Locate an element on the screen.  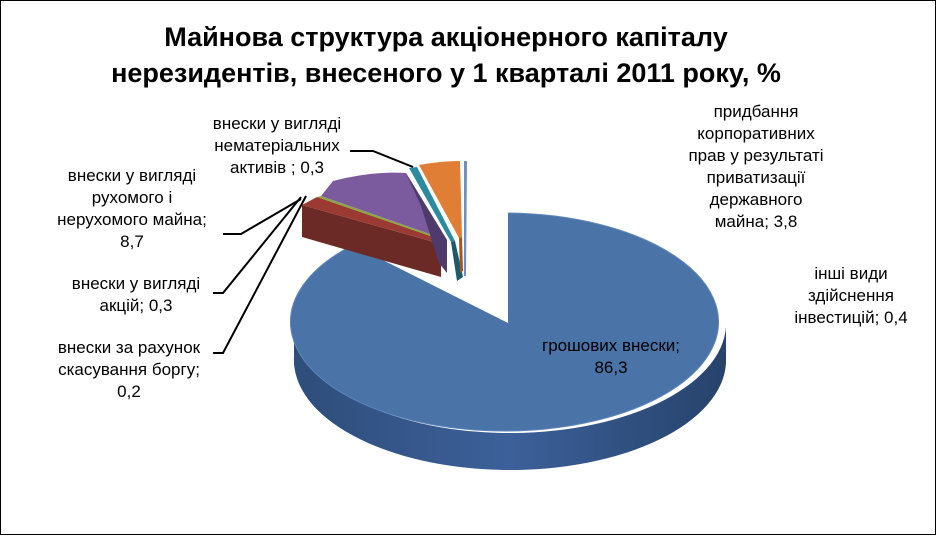
leader-shares is located at coordinates (257, 245).